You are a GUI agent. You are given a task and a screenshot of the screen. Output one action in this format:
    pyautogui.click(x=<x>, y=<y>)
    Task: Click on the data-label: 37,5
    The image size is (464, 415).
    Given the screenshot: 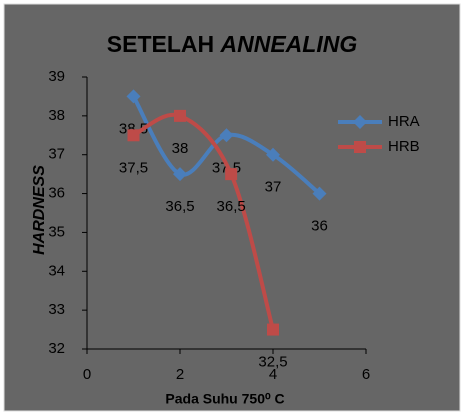 What is the action you would take?
    pyautogui.click(x=133, y=167)
    